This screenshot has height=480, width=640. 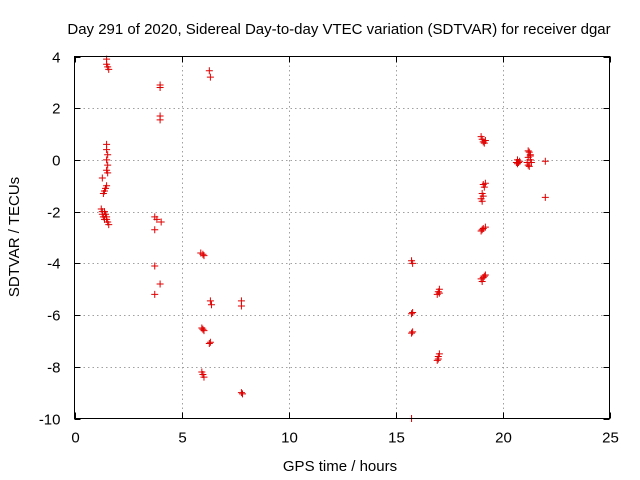 What do you see at coordinates (56, 161) in the screenshot?
I see `y-tick-label: 0` at bounding box center [56, 161].